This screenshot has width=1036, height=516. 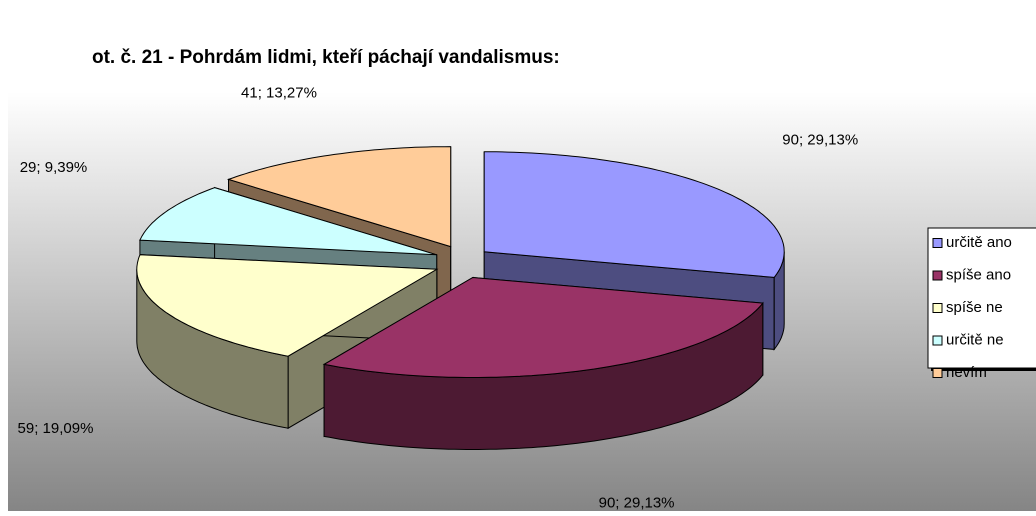 What do you see at coordinates (279, 93) in the screenshot?
I see `data-label: 41; 13,27%` at bounding box center [279, 93].